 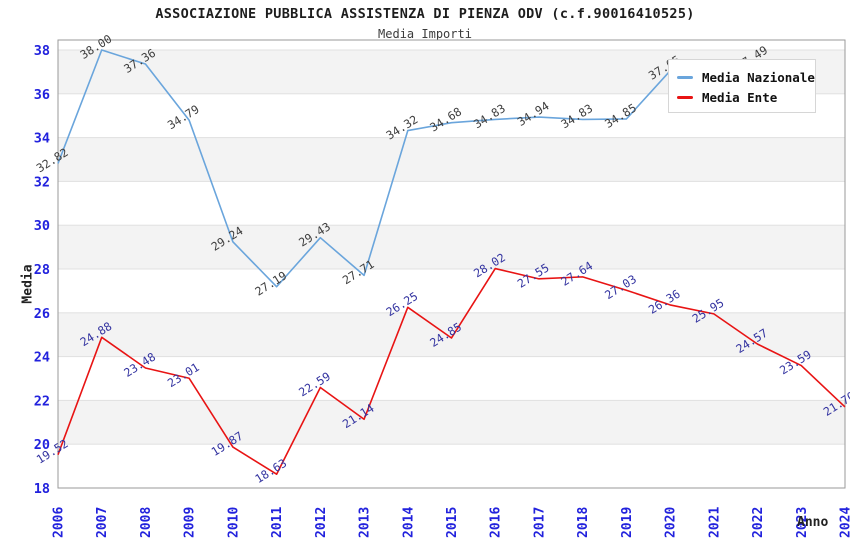 I want to click on x-tick-label: 2020, so click(x=671, y=522).